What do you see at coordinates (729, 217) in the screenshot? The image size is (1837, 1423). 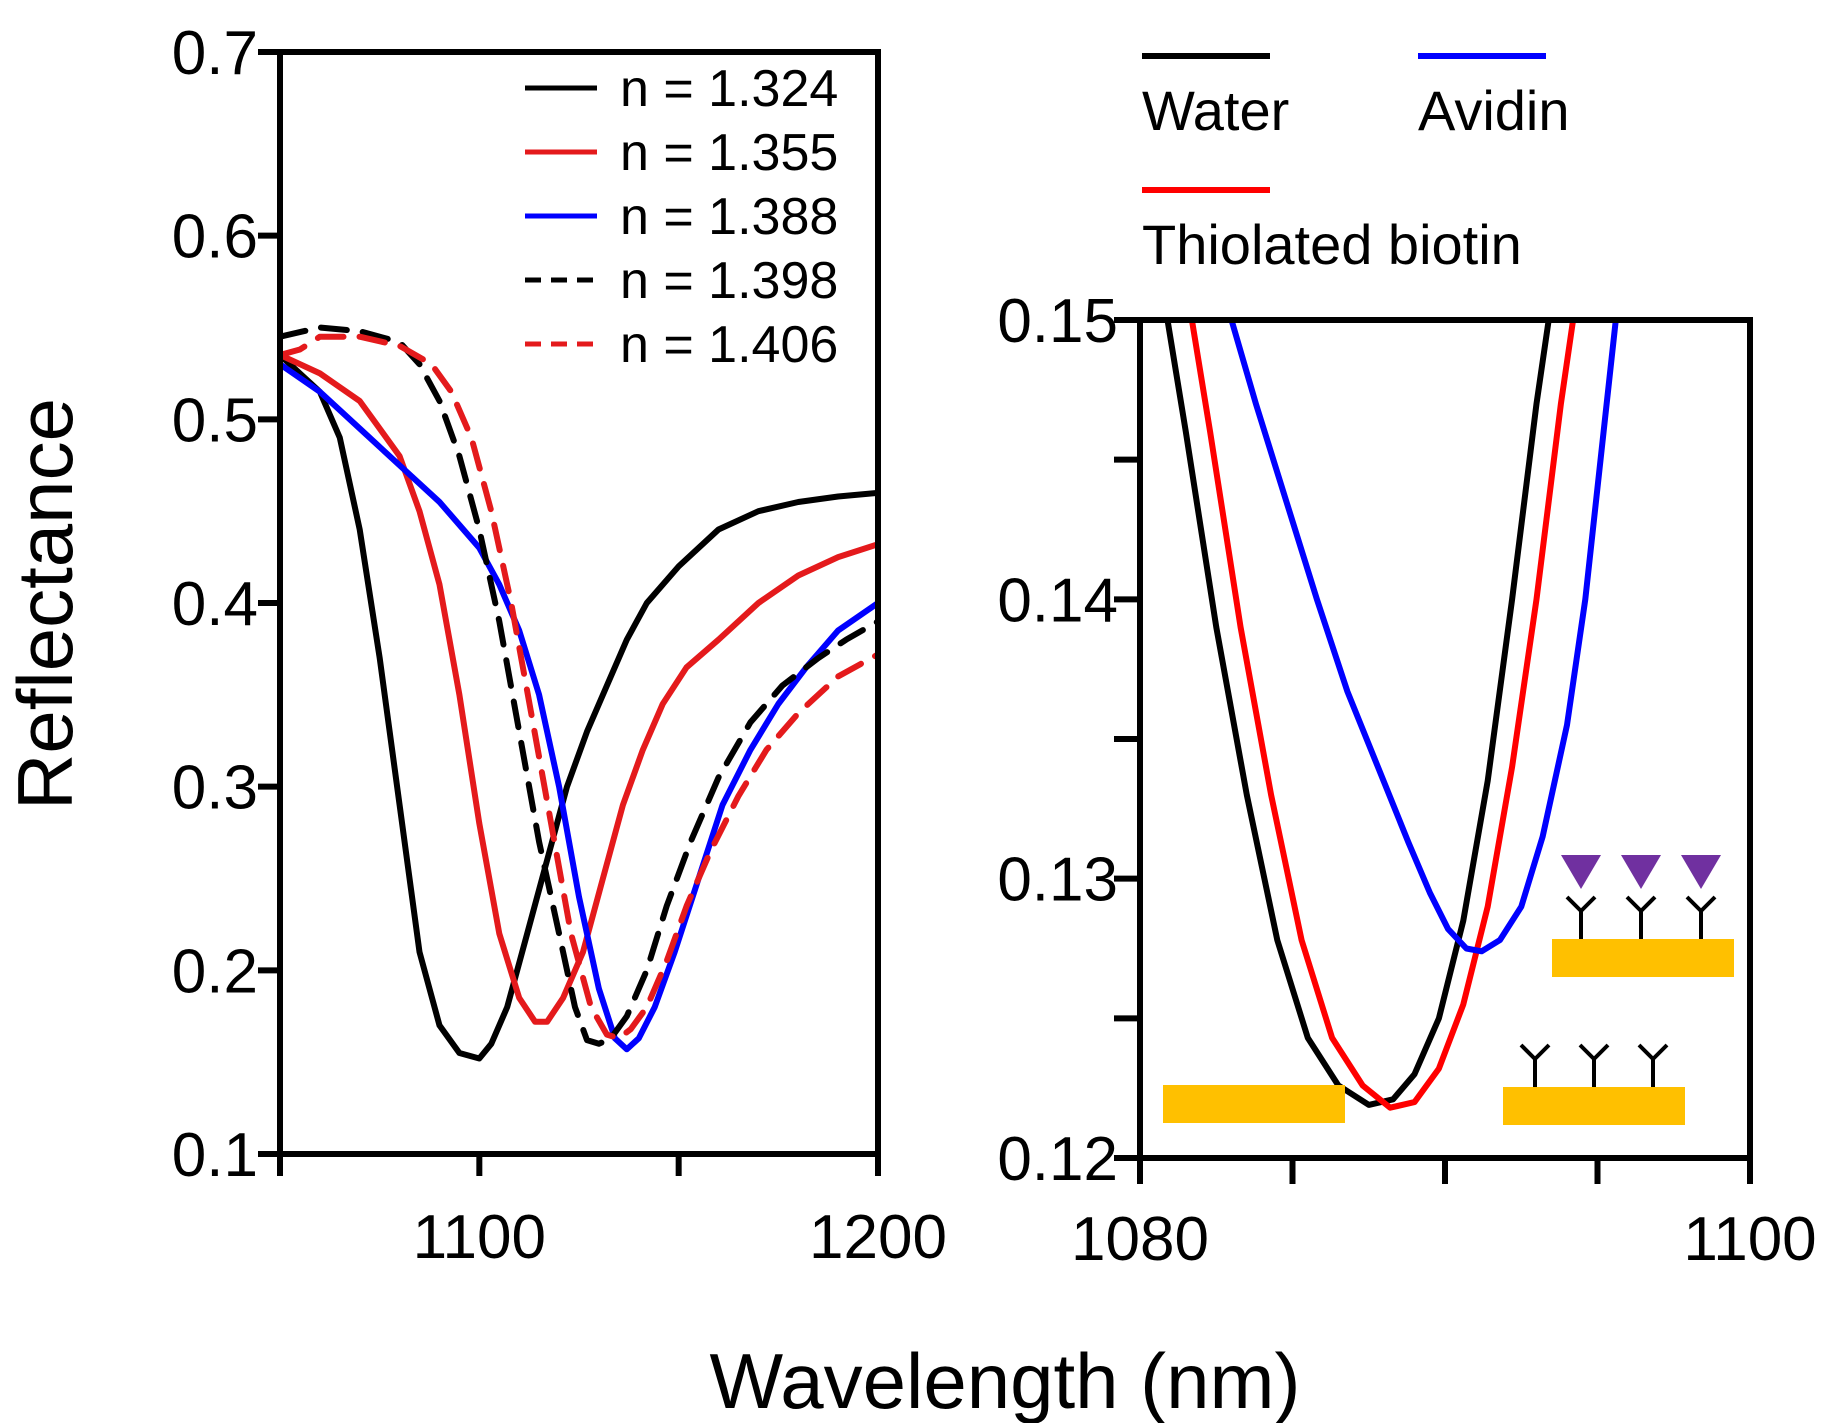 I see `legend-label: n = 1.388` at bounding box center [729, 217].